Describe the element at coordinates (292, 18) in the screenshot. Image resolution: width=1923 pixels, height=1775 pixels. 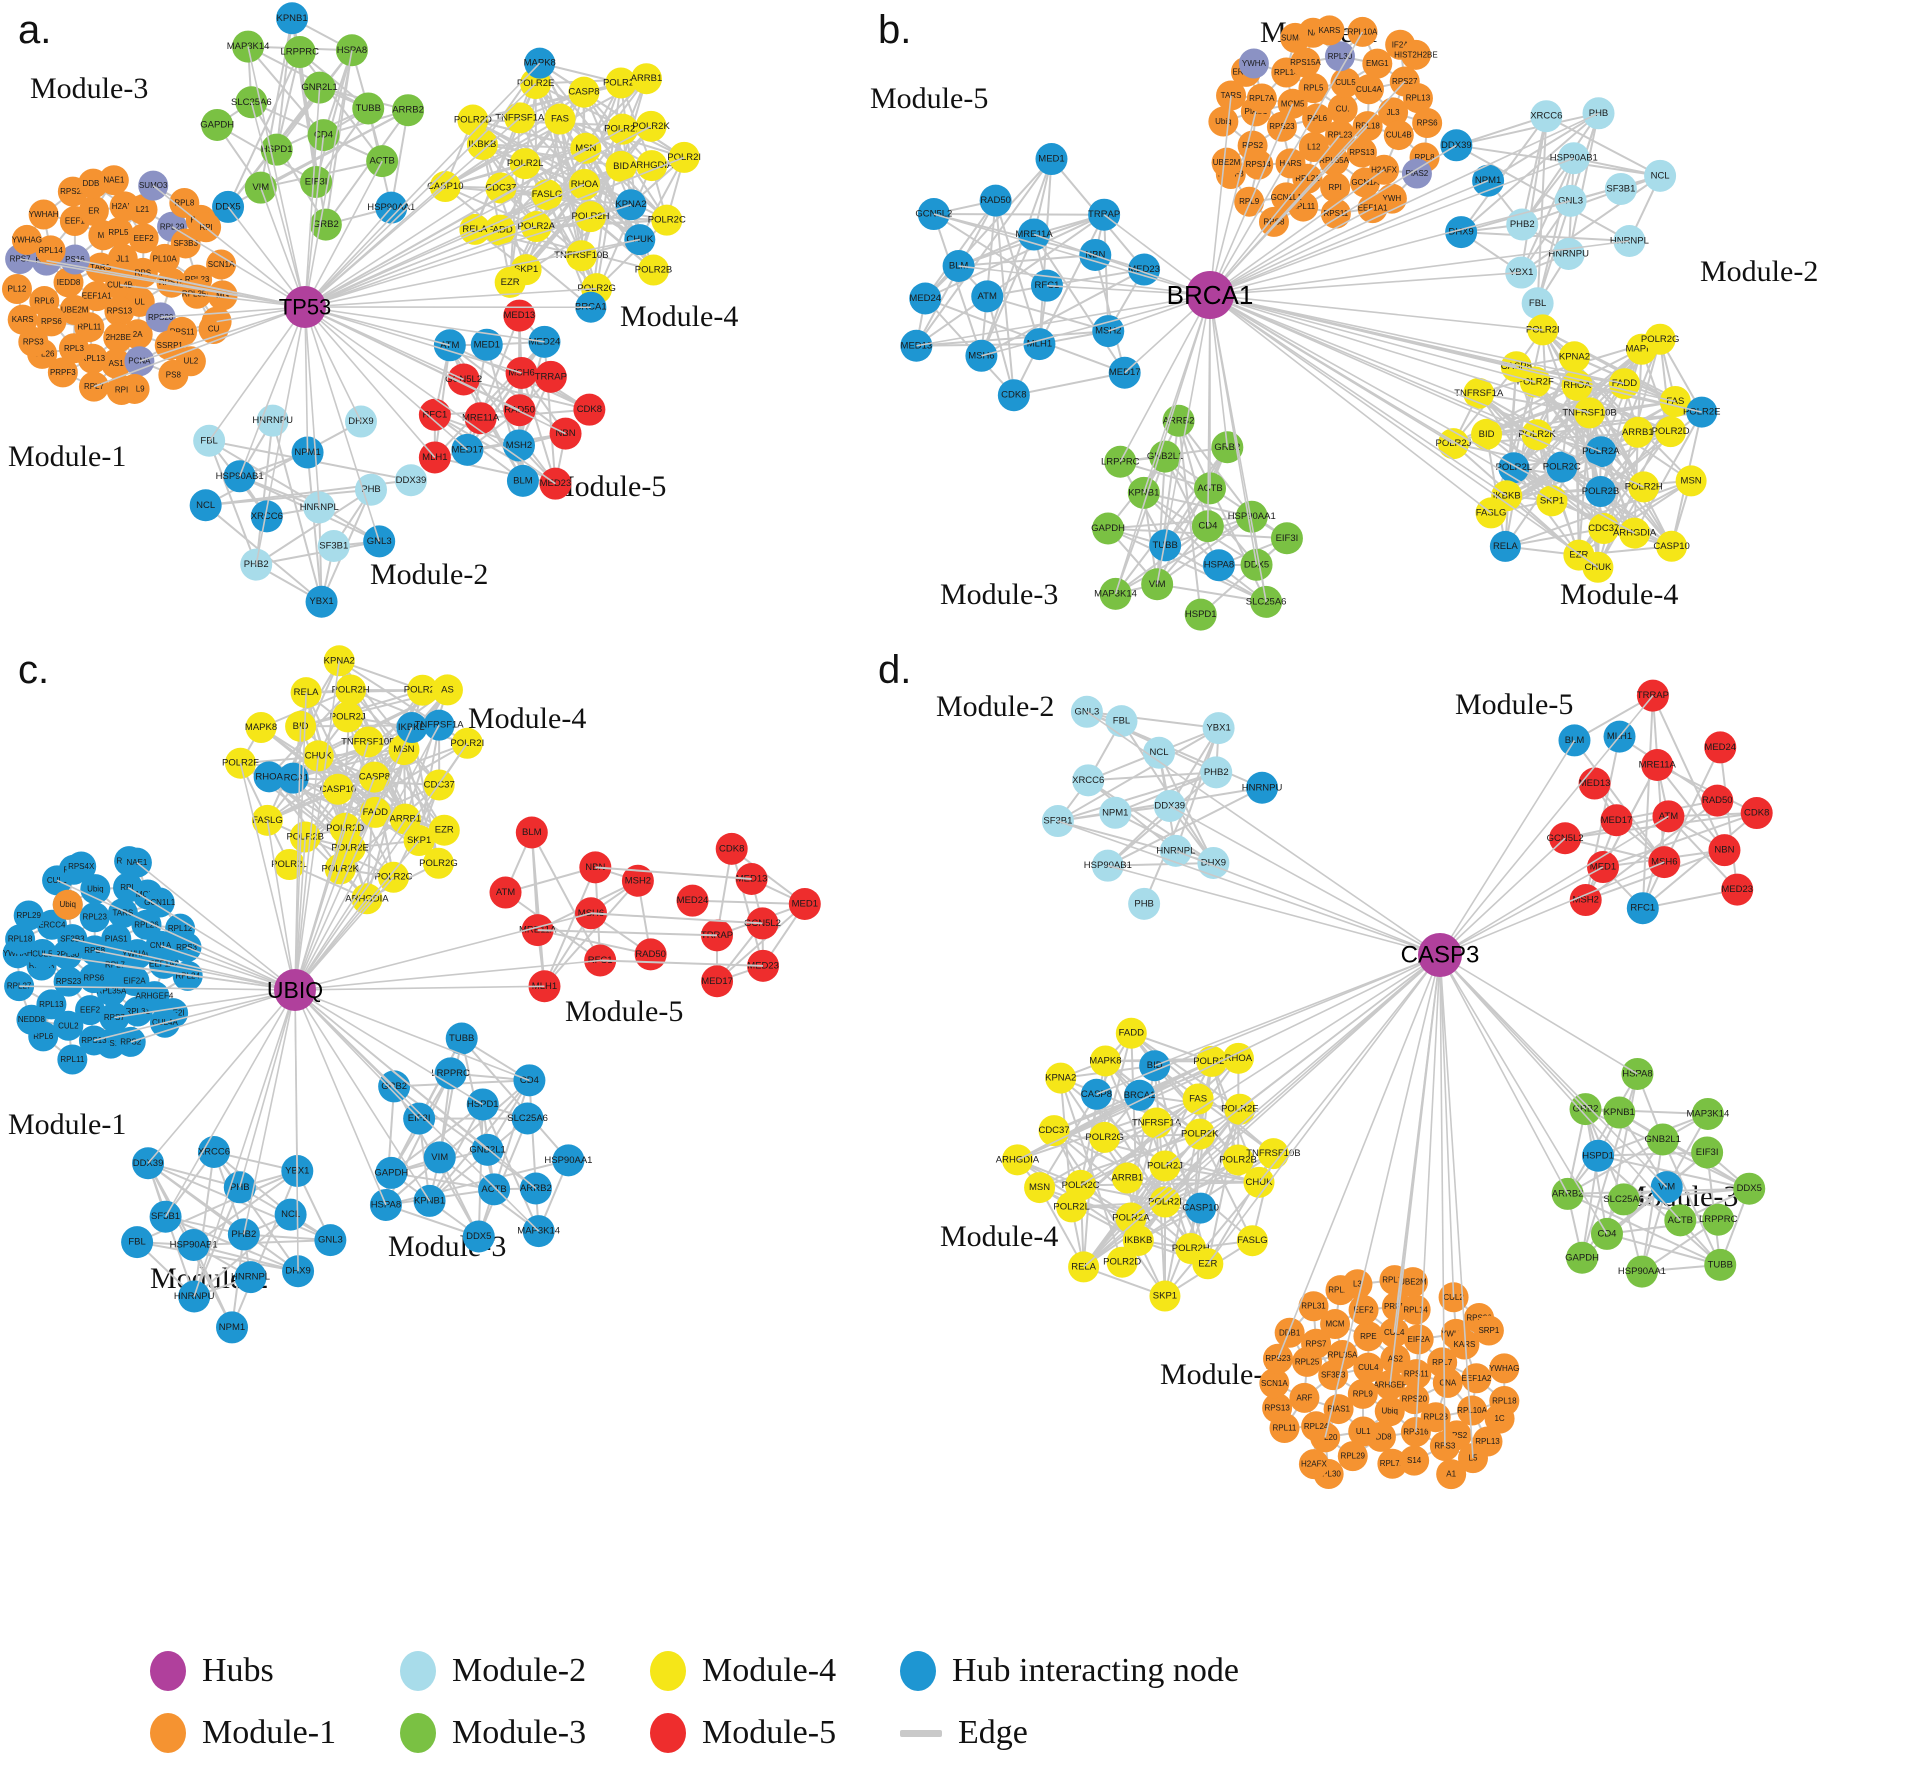
I see `module3-node: KPNB1` at that location.